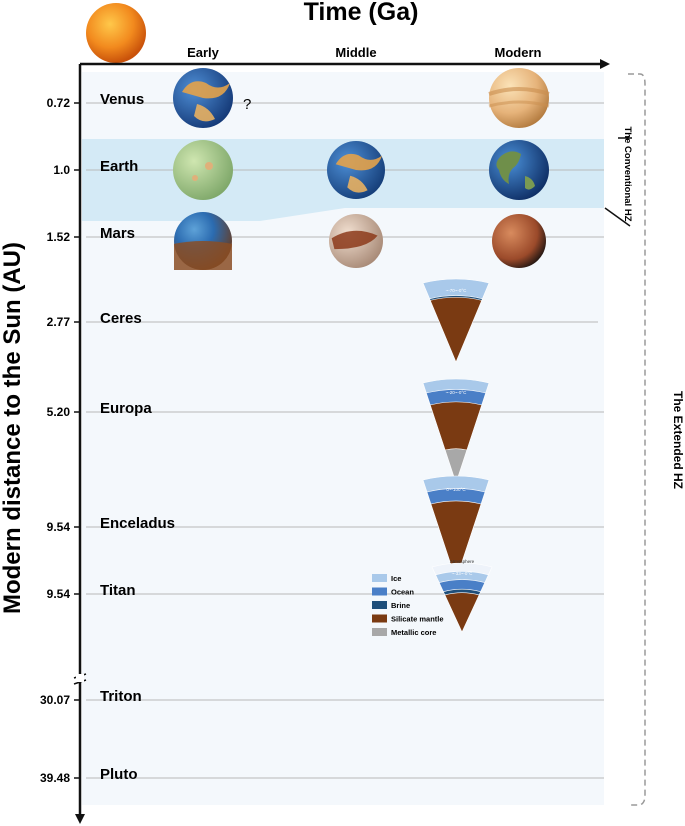  What do you see at coordinates (356, 170) in the screenshot?
I see `earth-middle-icon` at bounding box center [356, 170].